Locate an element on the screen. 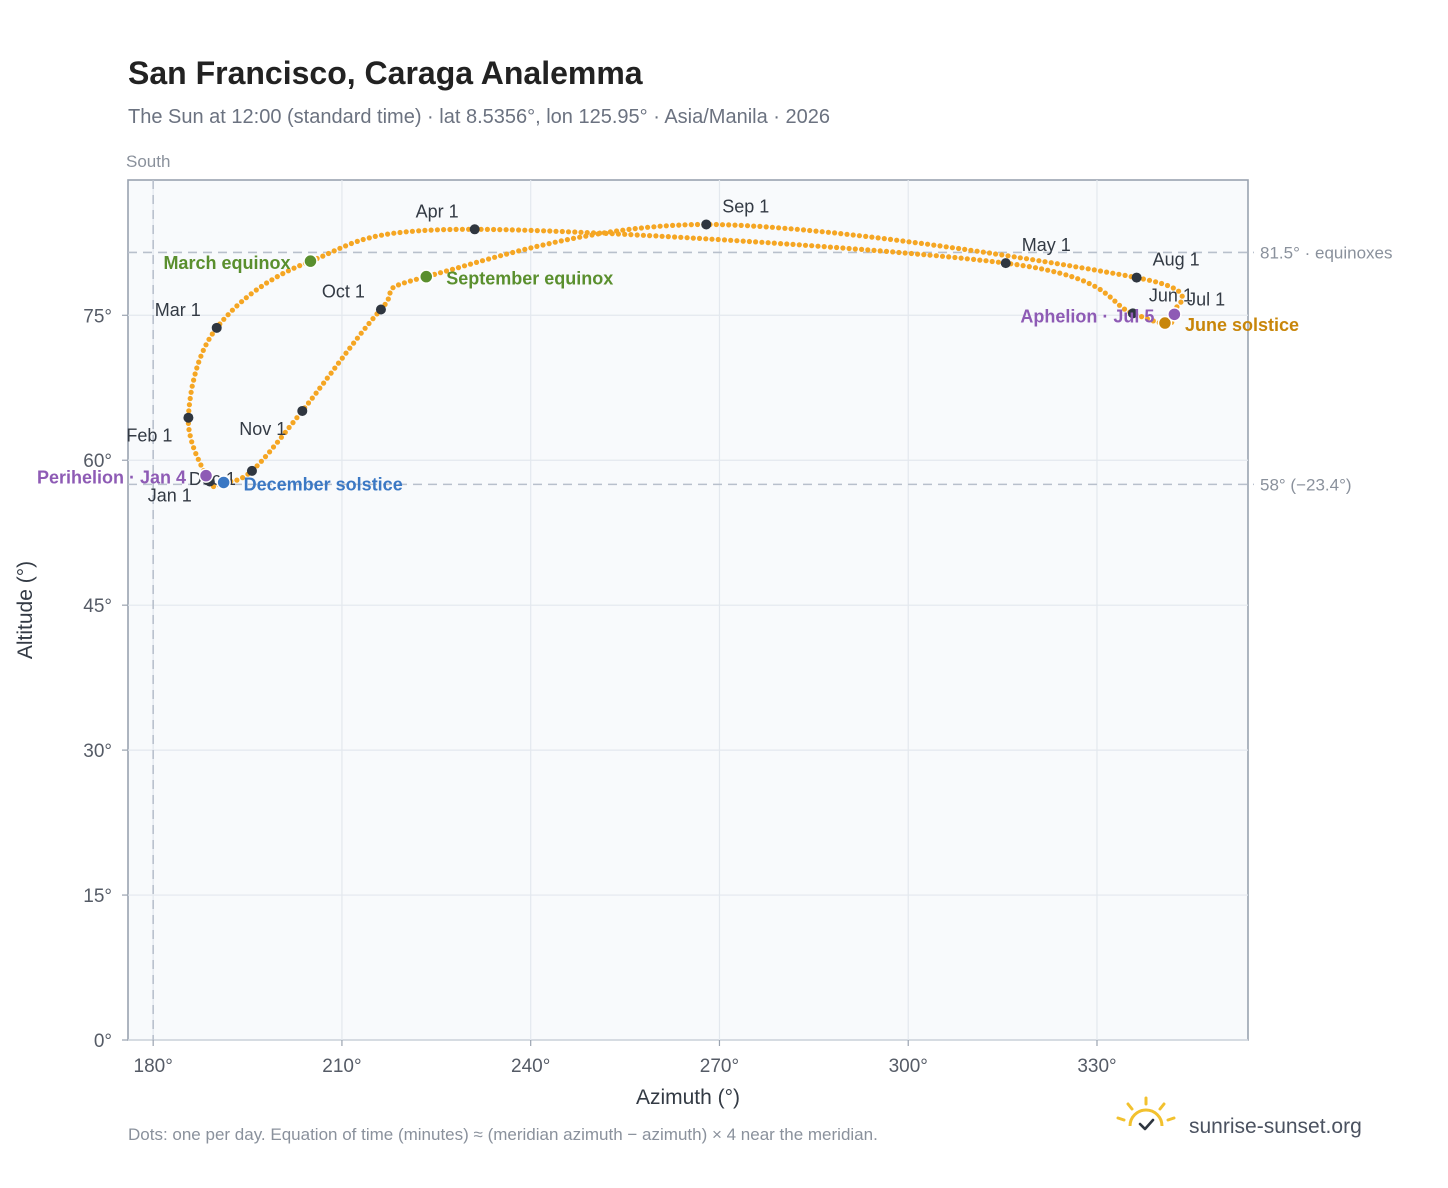  y-tick-label: 45° is located at coordinates (97, 606).